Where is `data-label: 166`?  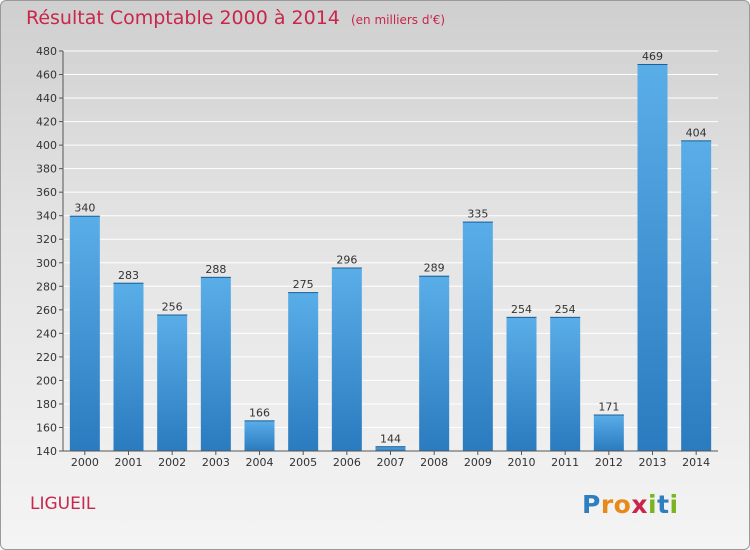
data-label: 166 is located at coordinates (259, 412).